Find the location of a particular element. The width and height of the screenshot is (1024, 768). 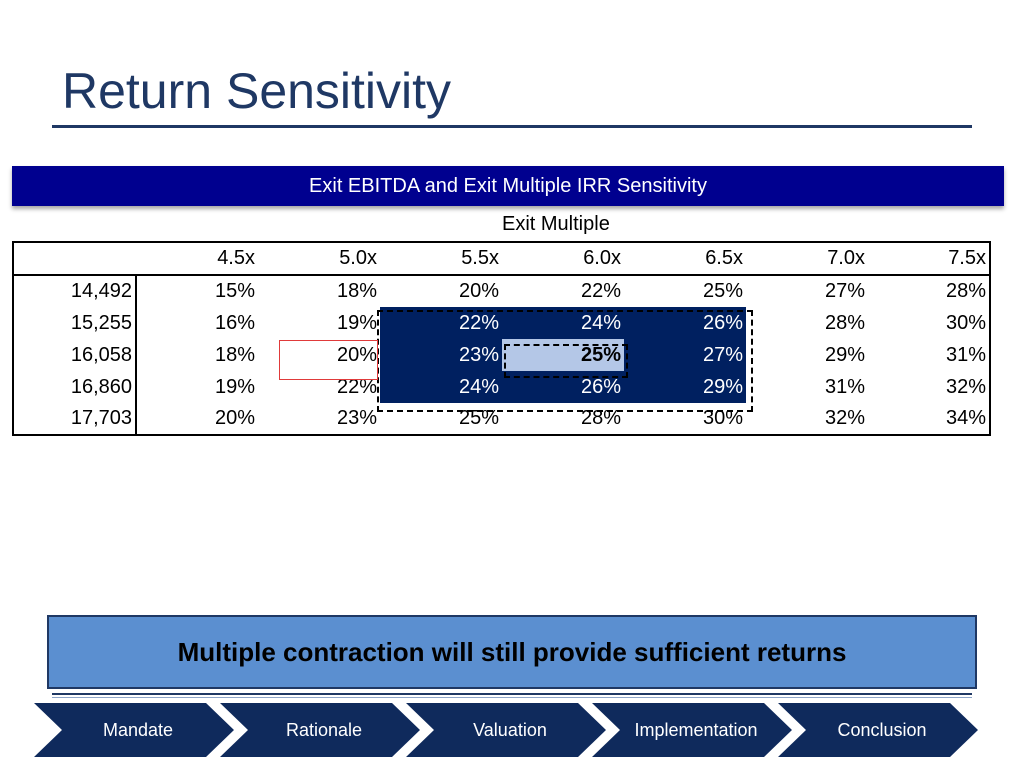

table-cell-base-case: 25% is located at coordinates (563, 355).